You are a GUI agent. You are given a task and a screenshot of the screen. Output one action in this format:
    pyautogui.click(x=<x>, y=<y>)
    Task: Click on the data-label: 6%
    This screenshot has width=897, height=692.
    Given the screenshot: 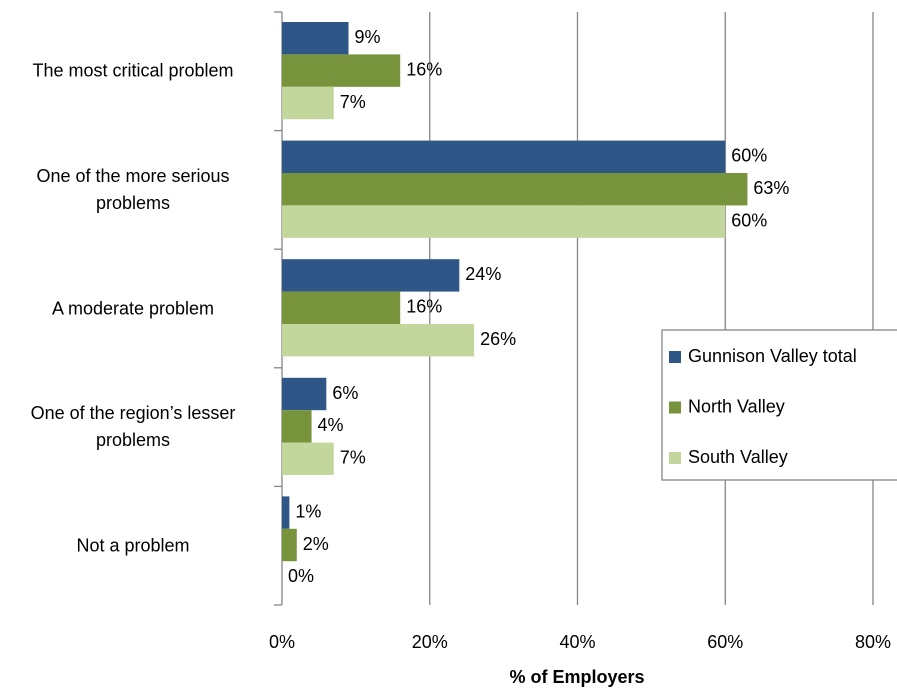 What is the action you would take?
    pyautogui.click(x=345, y=393)
    